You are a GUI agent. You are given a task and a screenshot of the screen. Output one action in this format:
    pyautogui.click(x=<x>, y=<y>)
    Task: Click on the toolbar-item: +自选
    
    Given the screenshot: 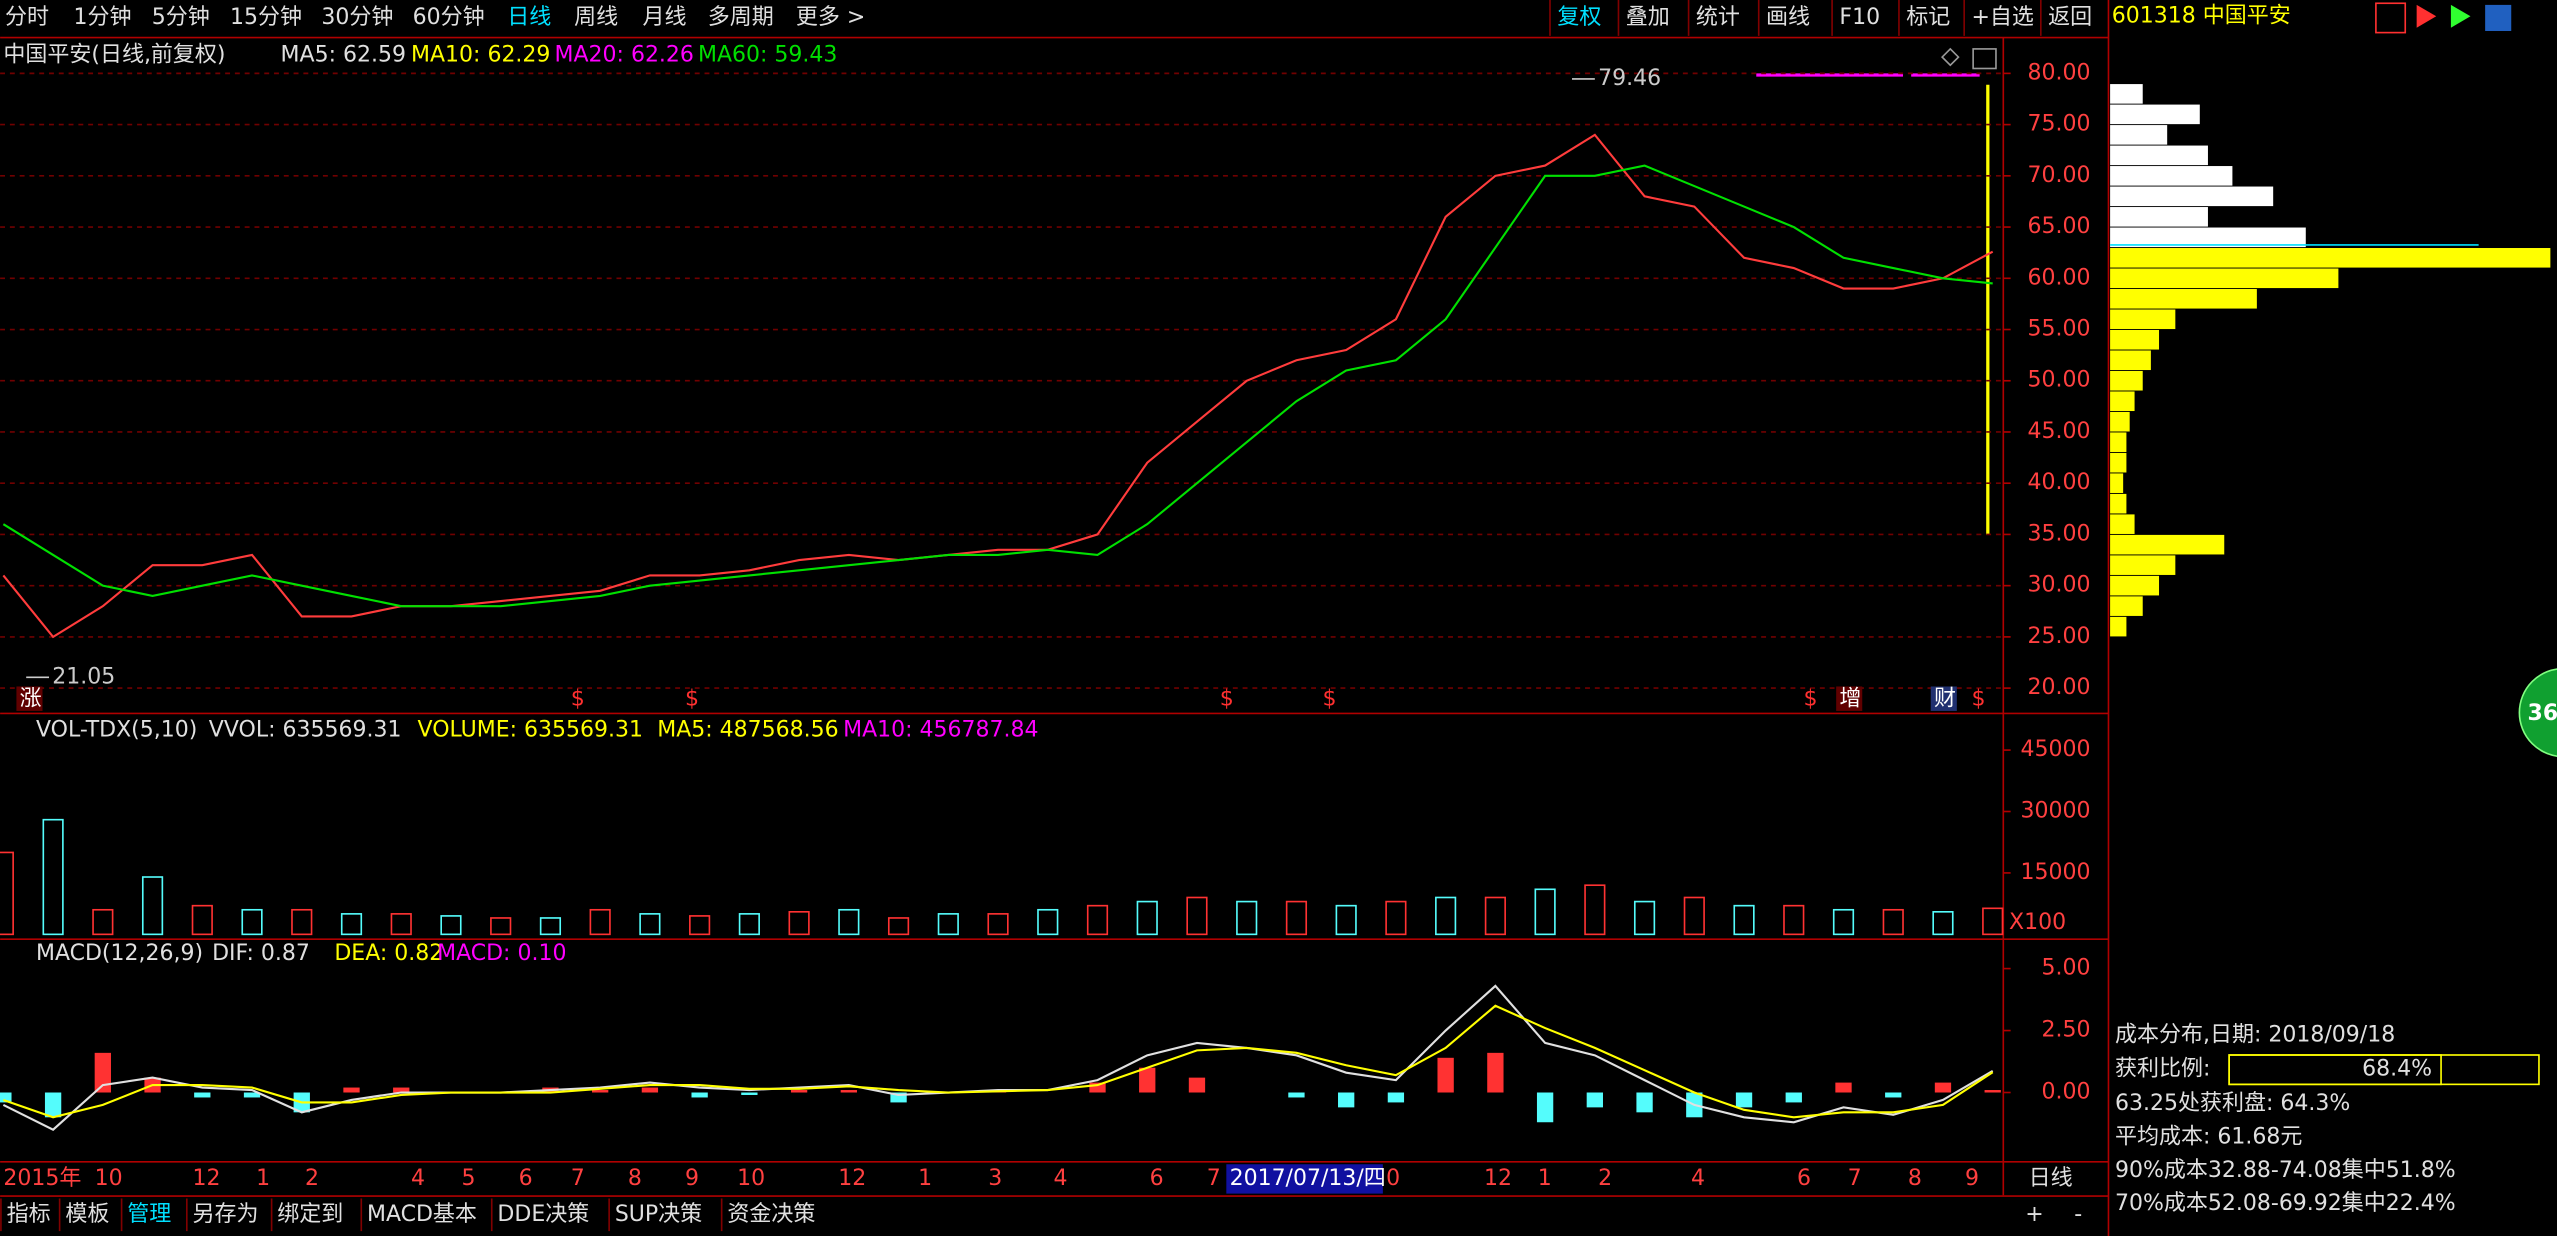 What is the action you would take?
    pyautogui.click(x=2003, y=17)
    